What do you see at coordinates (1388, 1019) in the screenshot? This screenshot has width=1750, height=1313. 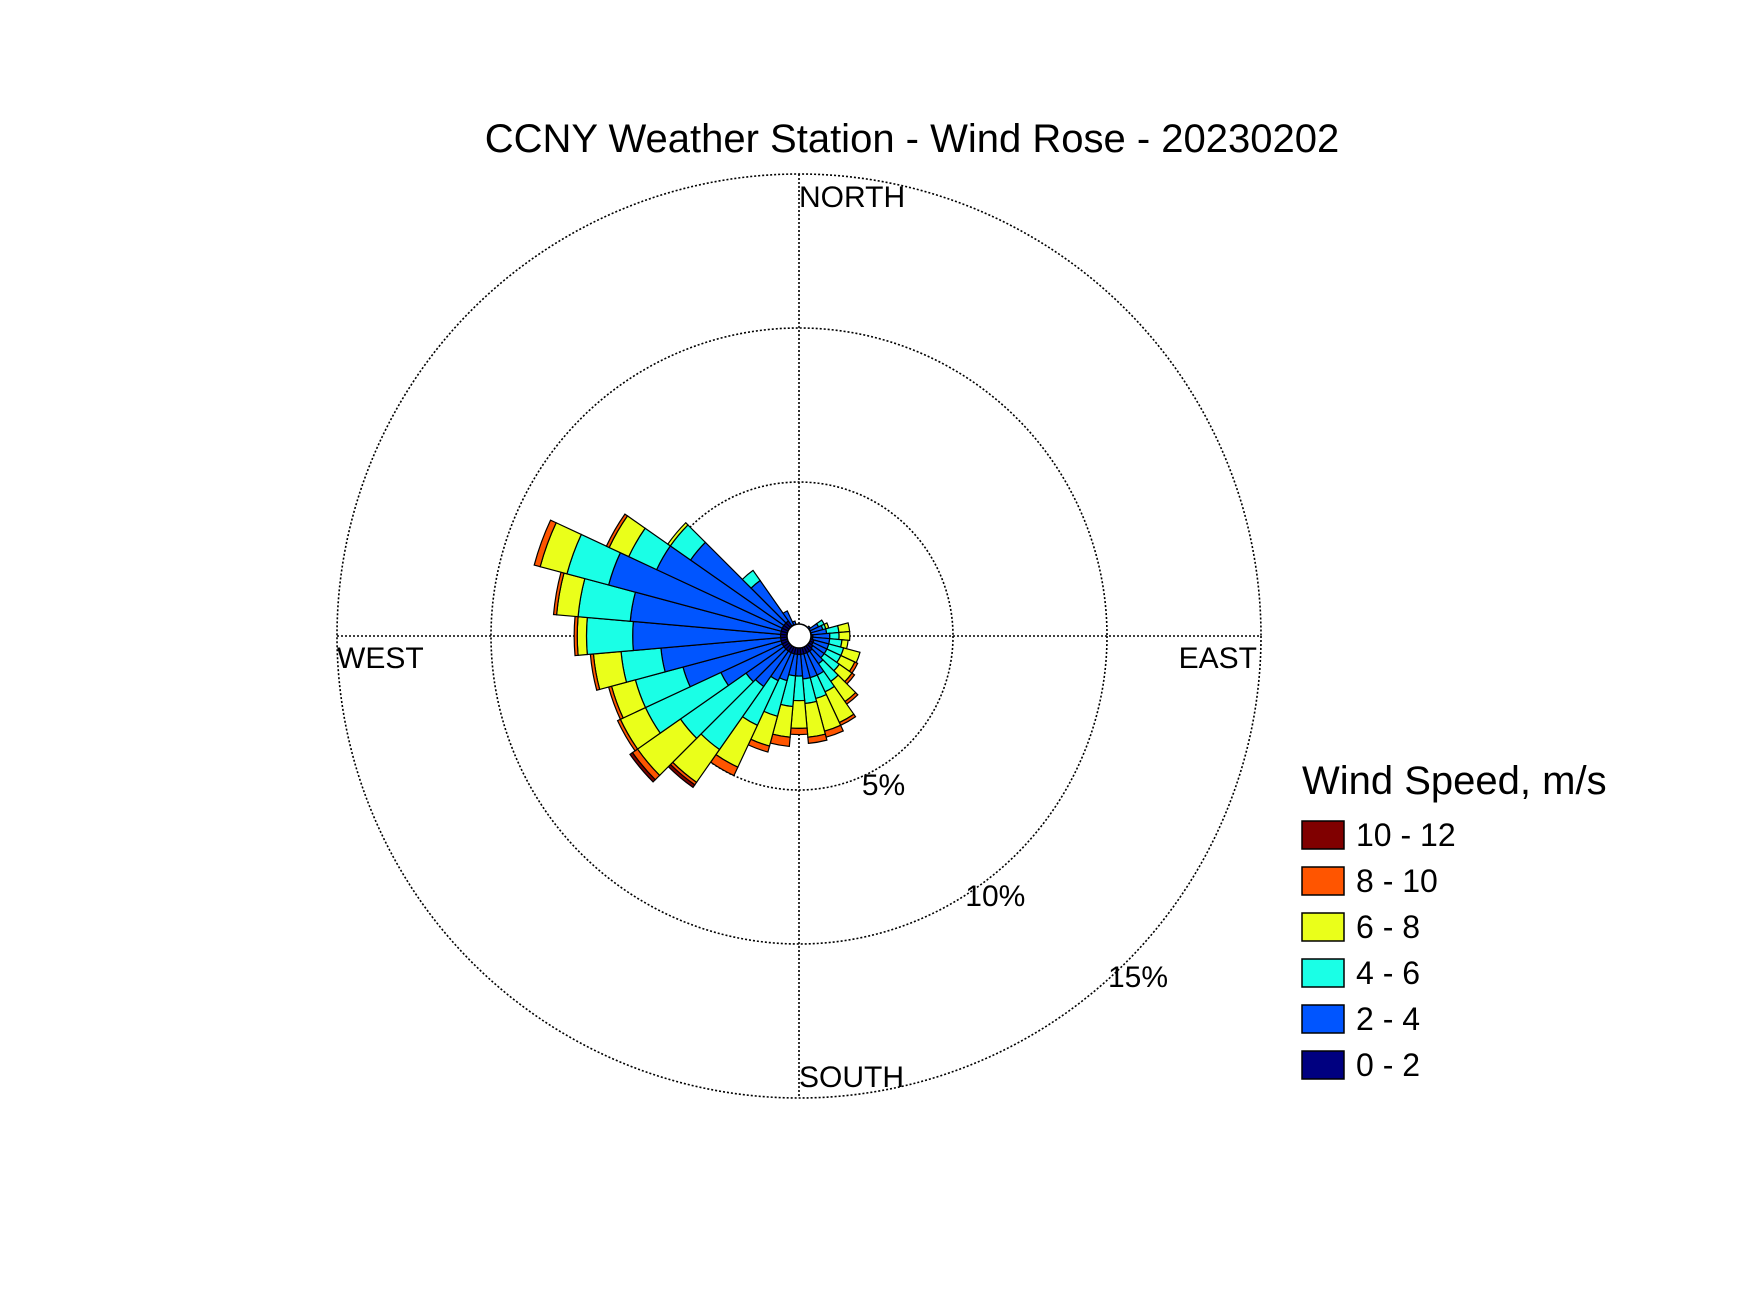 I see `legend-label-4: 2 - 4` at bounding box center [1388, 1019].